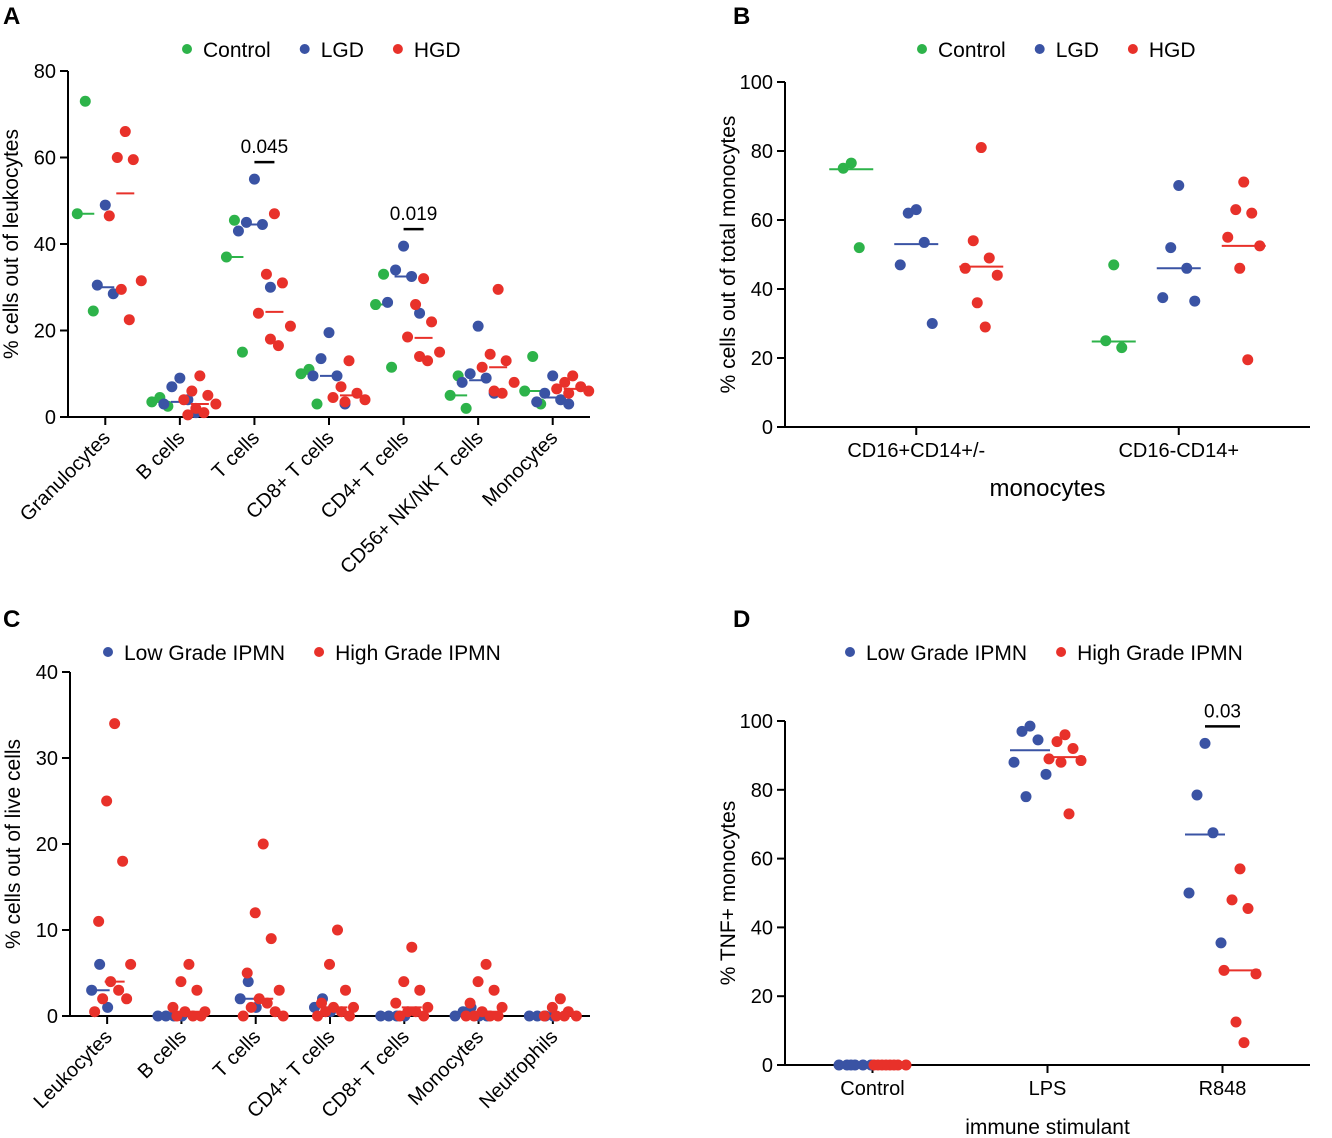 Image resolution: width=1332 pixels, height=1138 pixels. Describe the element at coordinates (520, 469) in the screenshot. I see `x-tick-label: Monocytes` at that location.